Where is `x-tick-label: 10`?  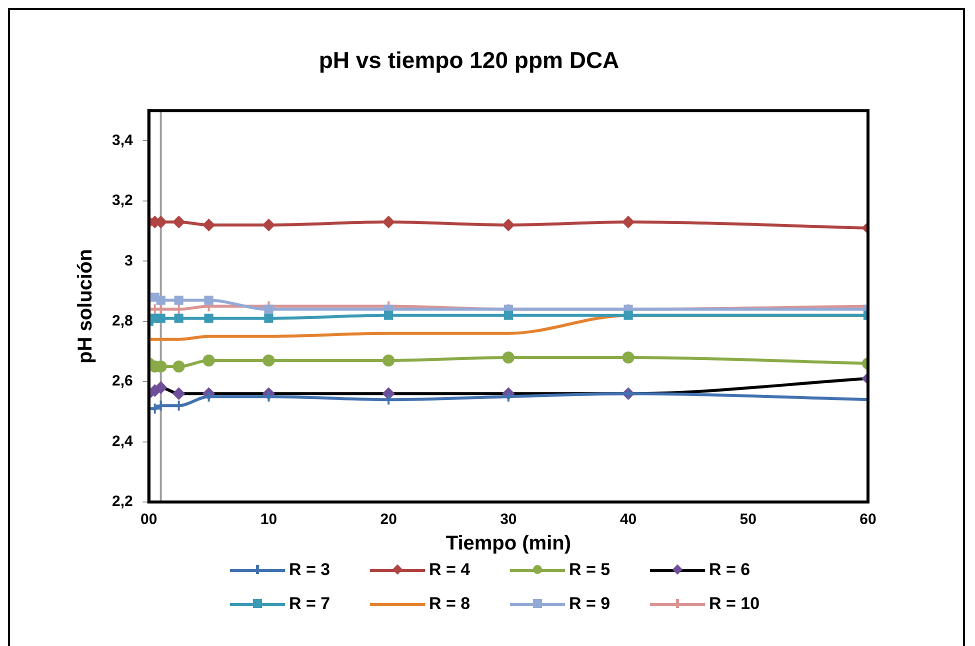
x-tick-label: 10 is located at coordinates (269, 519).